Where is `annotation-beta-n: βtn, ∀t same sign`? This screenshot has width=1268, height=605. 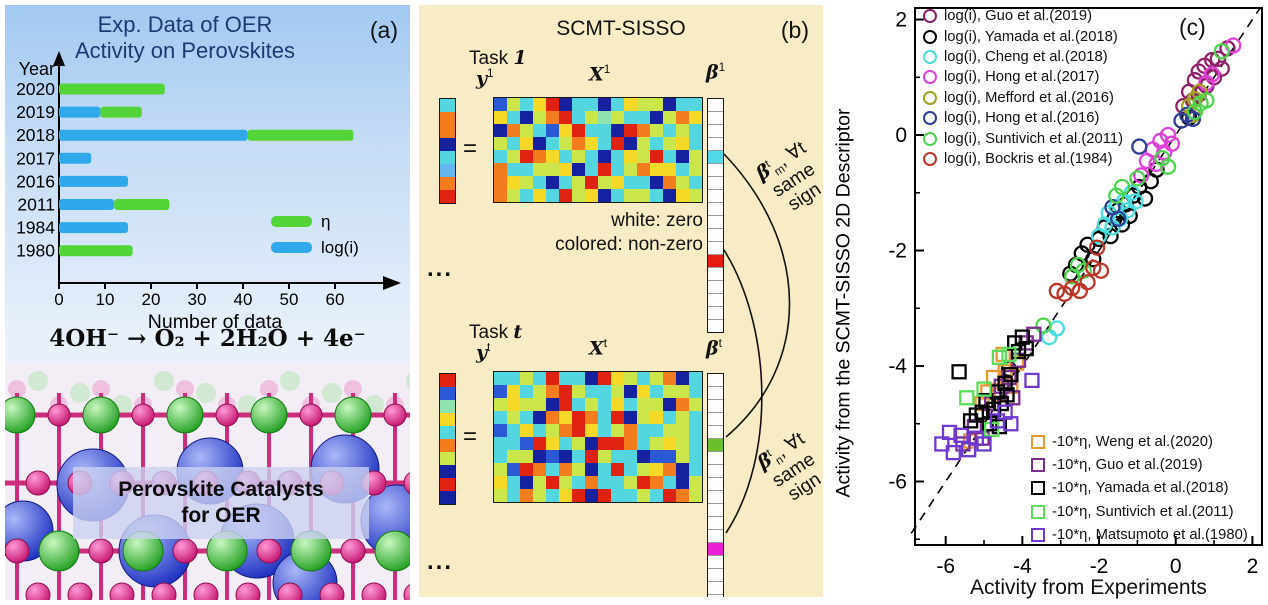 annotation-beta-n: βtn, ∀t same sign is located at coordinates (788, 467).